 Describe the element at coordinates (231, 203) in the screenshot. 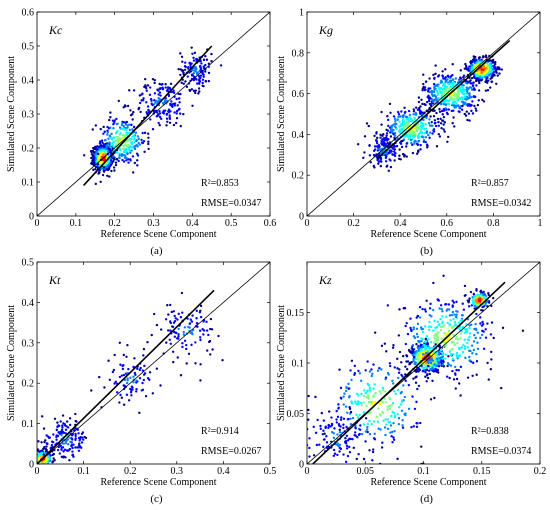

I see `rmse-label: RMSE=0.0347` at that location.